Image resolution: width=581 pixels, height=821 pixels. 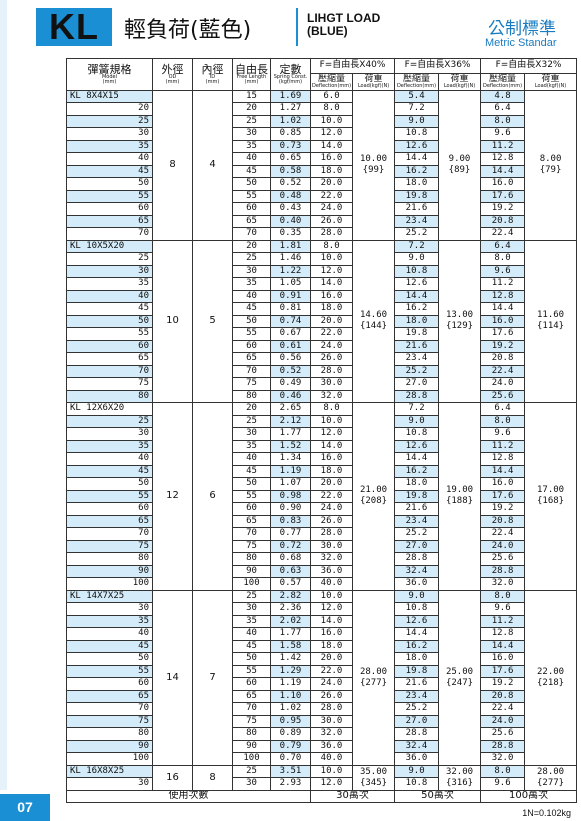 What do you see at coordinates (321, 396) in the screenshot?
I see `data-row: 80 80 0.46 32.0 28.8 25.6` at bounding box center [321, 396].